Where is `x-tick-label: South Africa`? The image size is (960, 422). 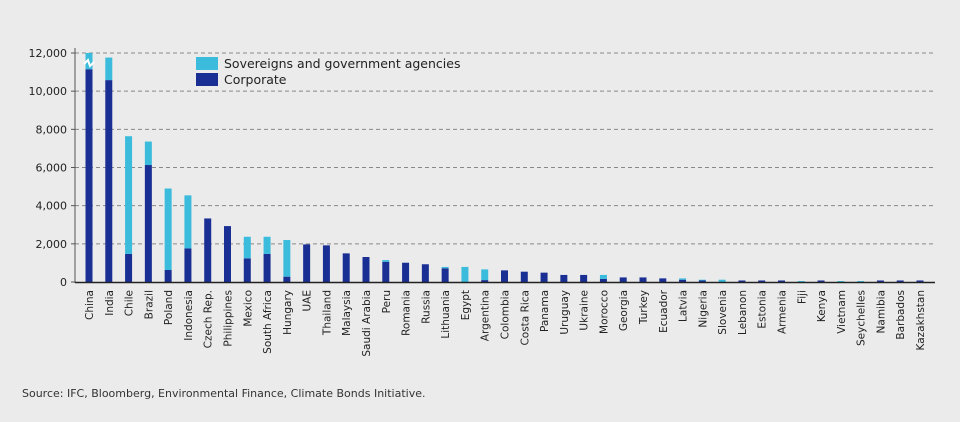 x-tick-label: South Africa is located at coordinates (268, 322).